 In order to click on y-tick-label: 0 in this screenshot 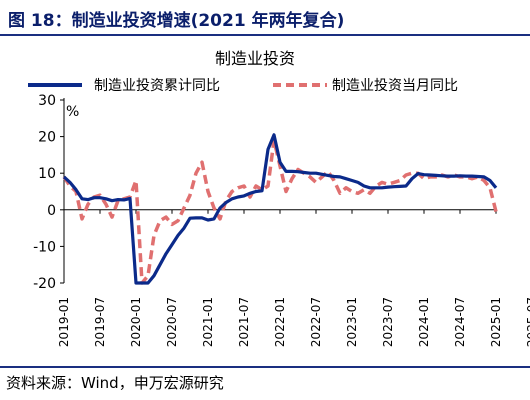, I will do `click(51, 211)`.